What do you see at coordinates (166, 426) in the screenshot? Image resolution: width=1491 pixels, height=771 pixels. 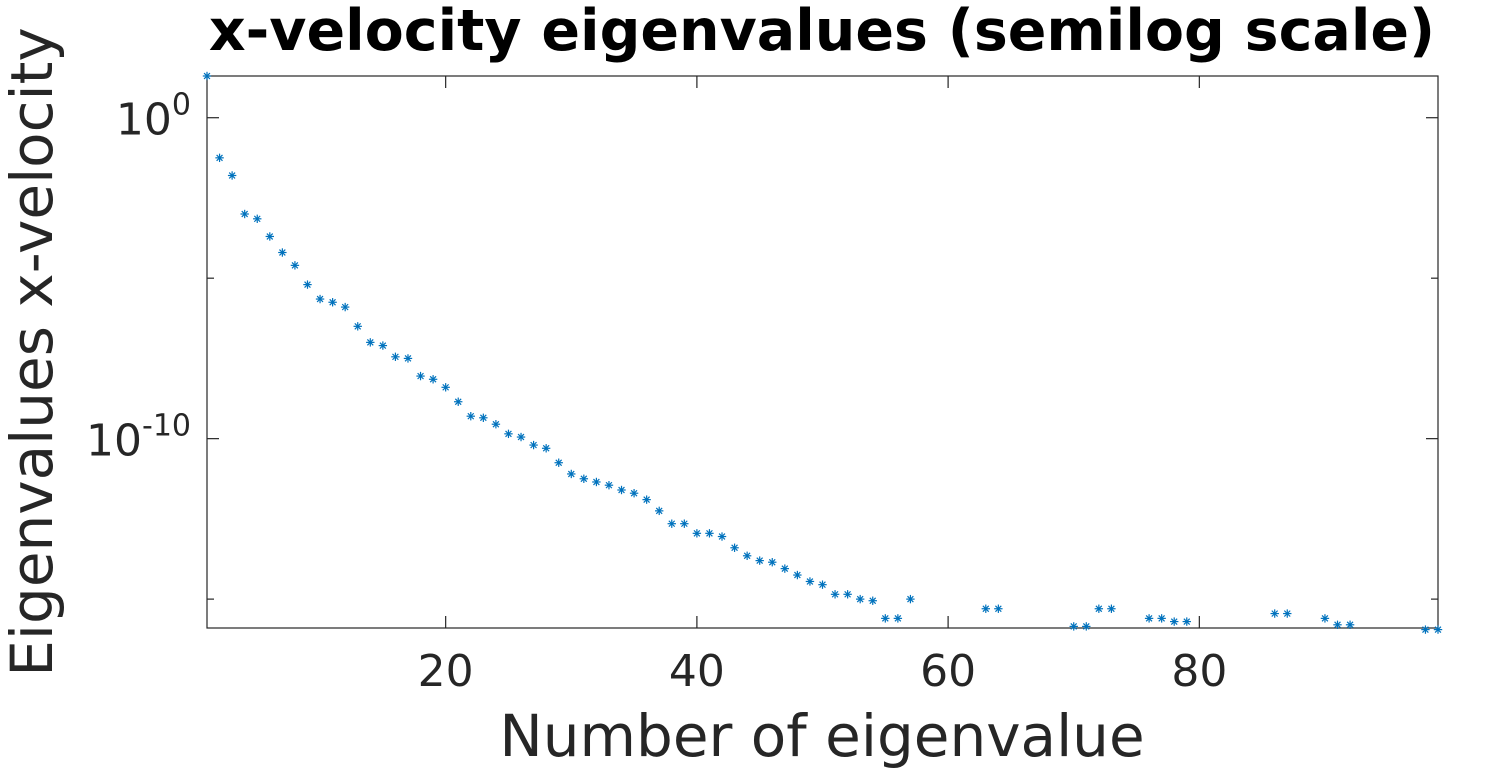 I see `y-tick-exponent: -10` at bounding box center [166, 426].